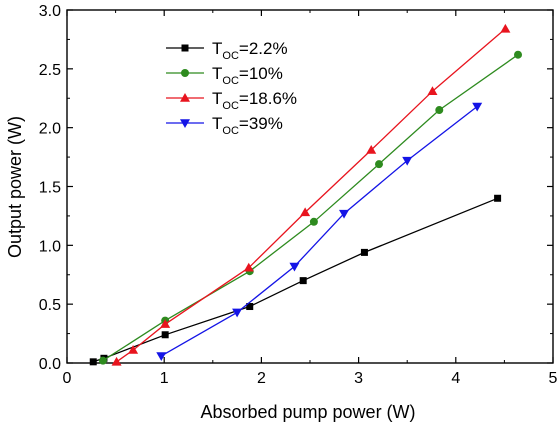 The height and width of the screenshot is (424, 559). I want to click on x-tick-label: 0, so click(67, 378).